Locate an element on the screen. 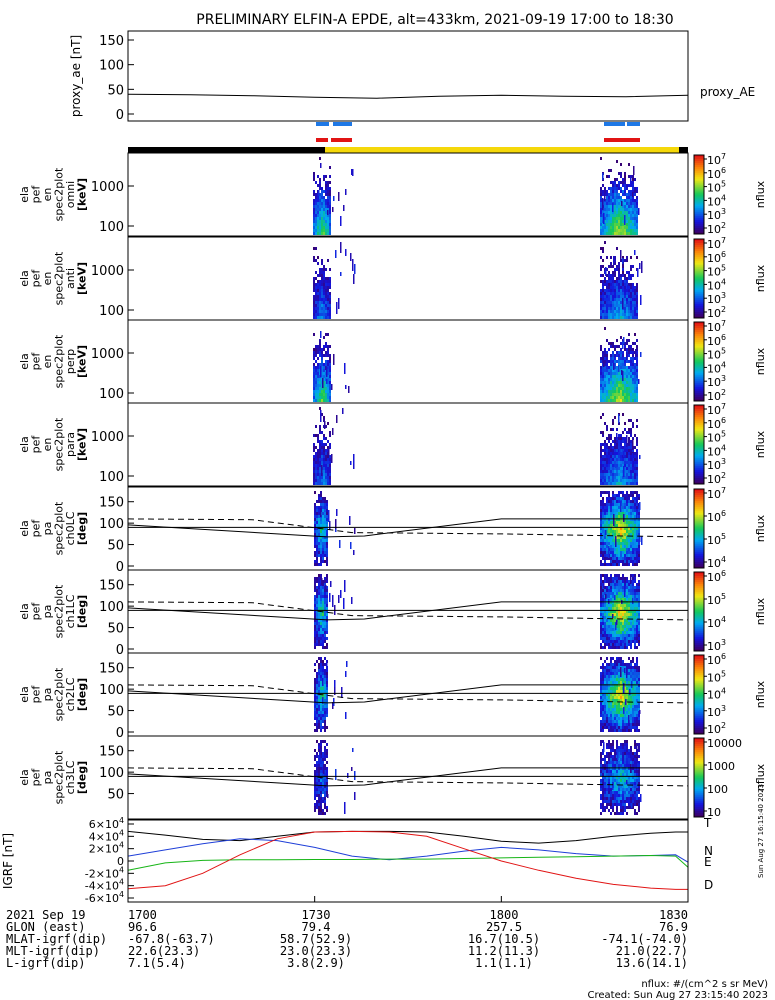 The width and height of the screenshot is (775, 1000). proxy-ae-series-label: proxy_AE is located at coordinates (727, 92).